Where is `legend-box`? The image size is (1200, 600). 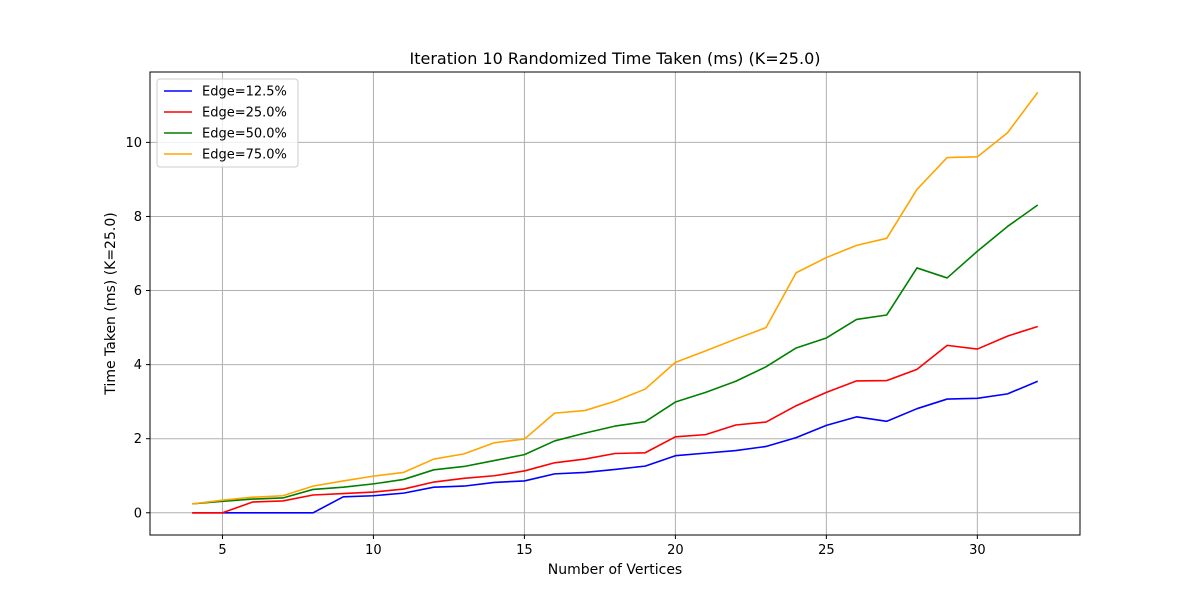 legend-box is located at coordinates (227, 123).